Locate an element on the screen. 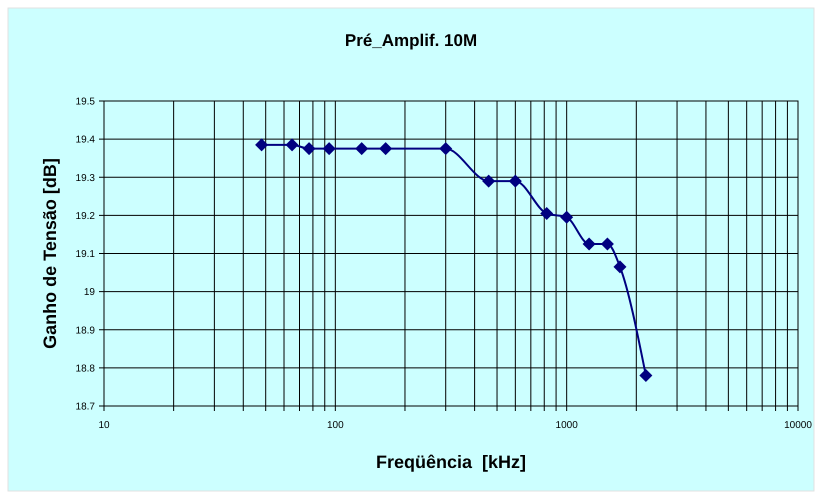 The width and height of the screenshot is (822, 499). y-tick-label: 19.5 is located at coordinates (86, 102).